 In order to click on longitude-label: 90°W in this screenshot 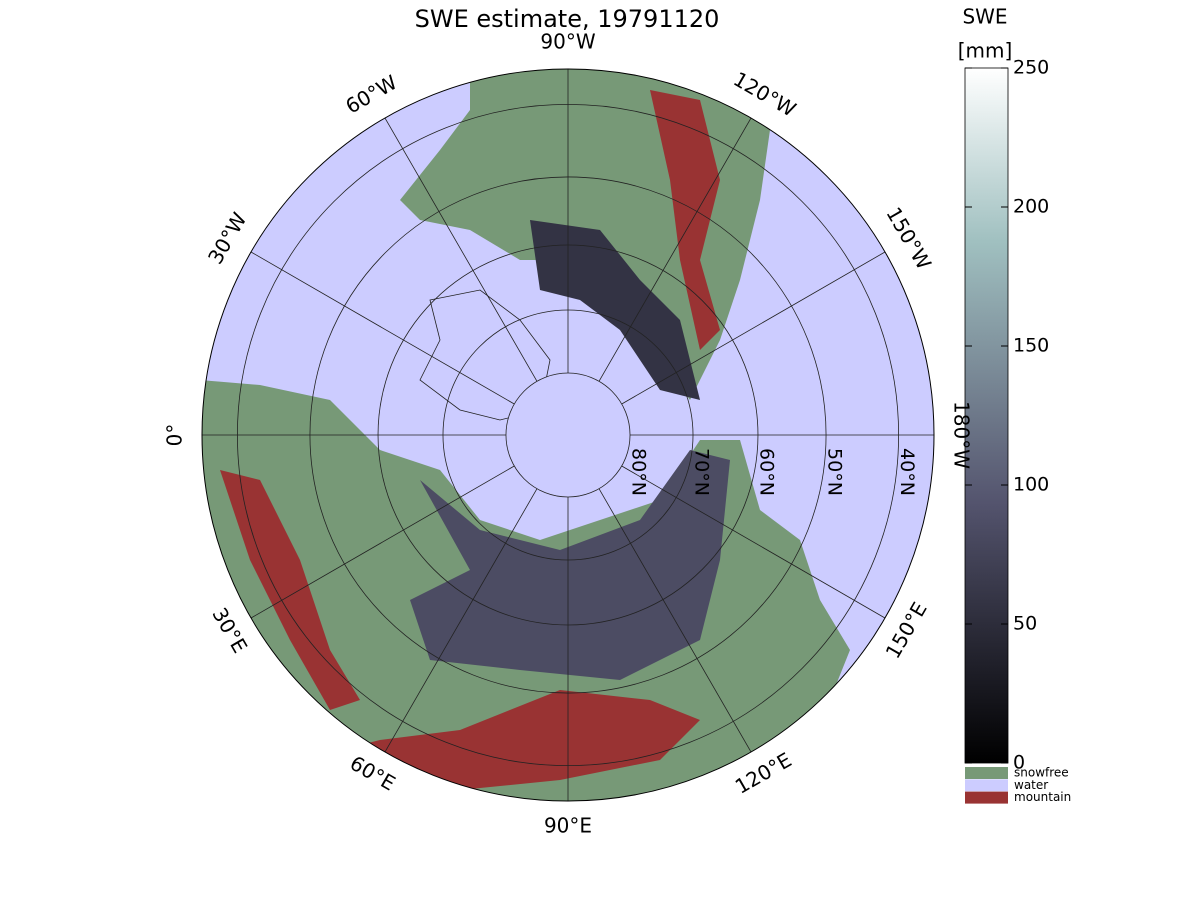, I will do `click(567, 42)`.